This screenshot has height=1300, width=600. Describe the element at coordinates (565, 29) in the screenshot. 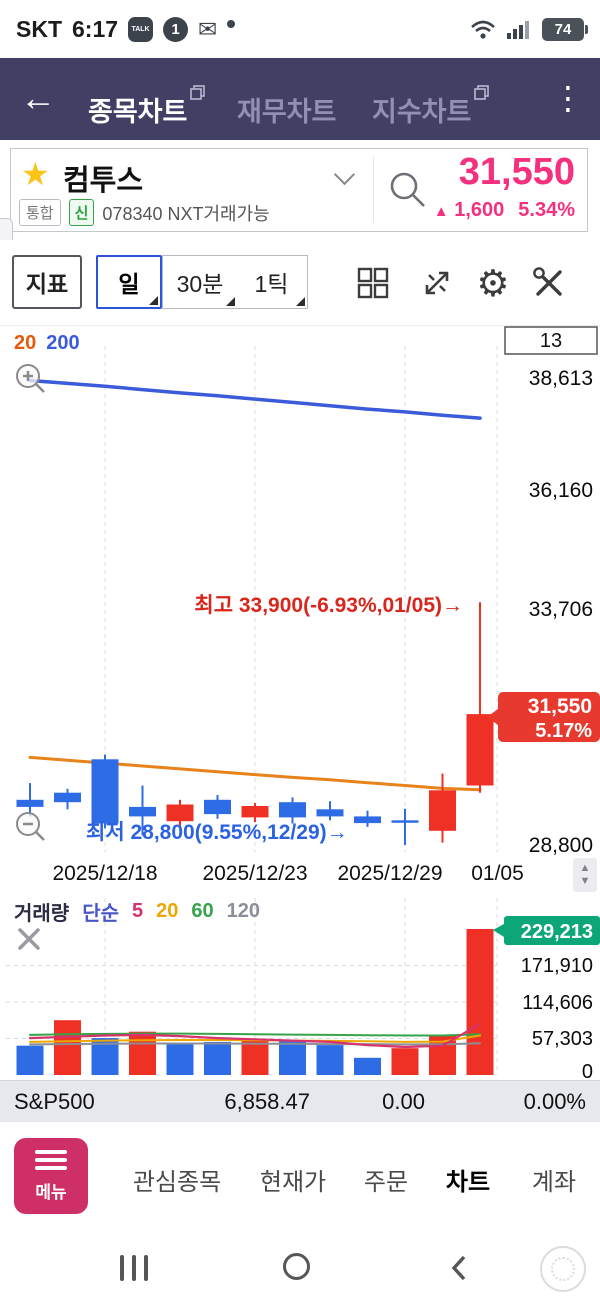

I see `battery-indicator: 74` at that location.